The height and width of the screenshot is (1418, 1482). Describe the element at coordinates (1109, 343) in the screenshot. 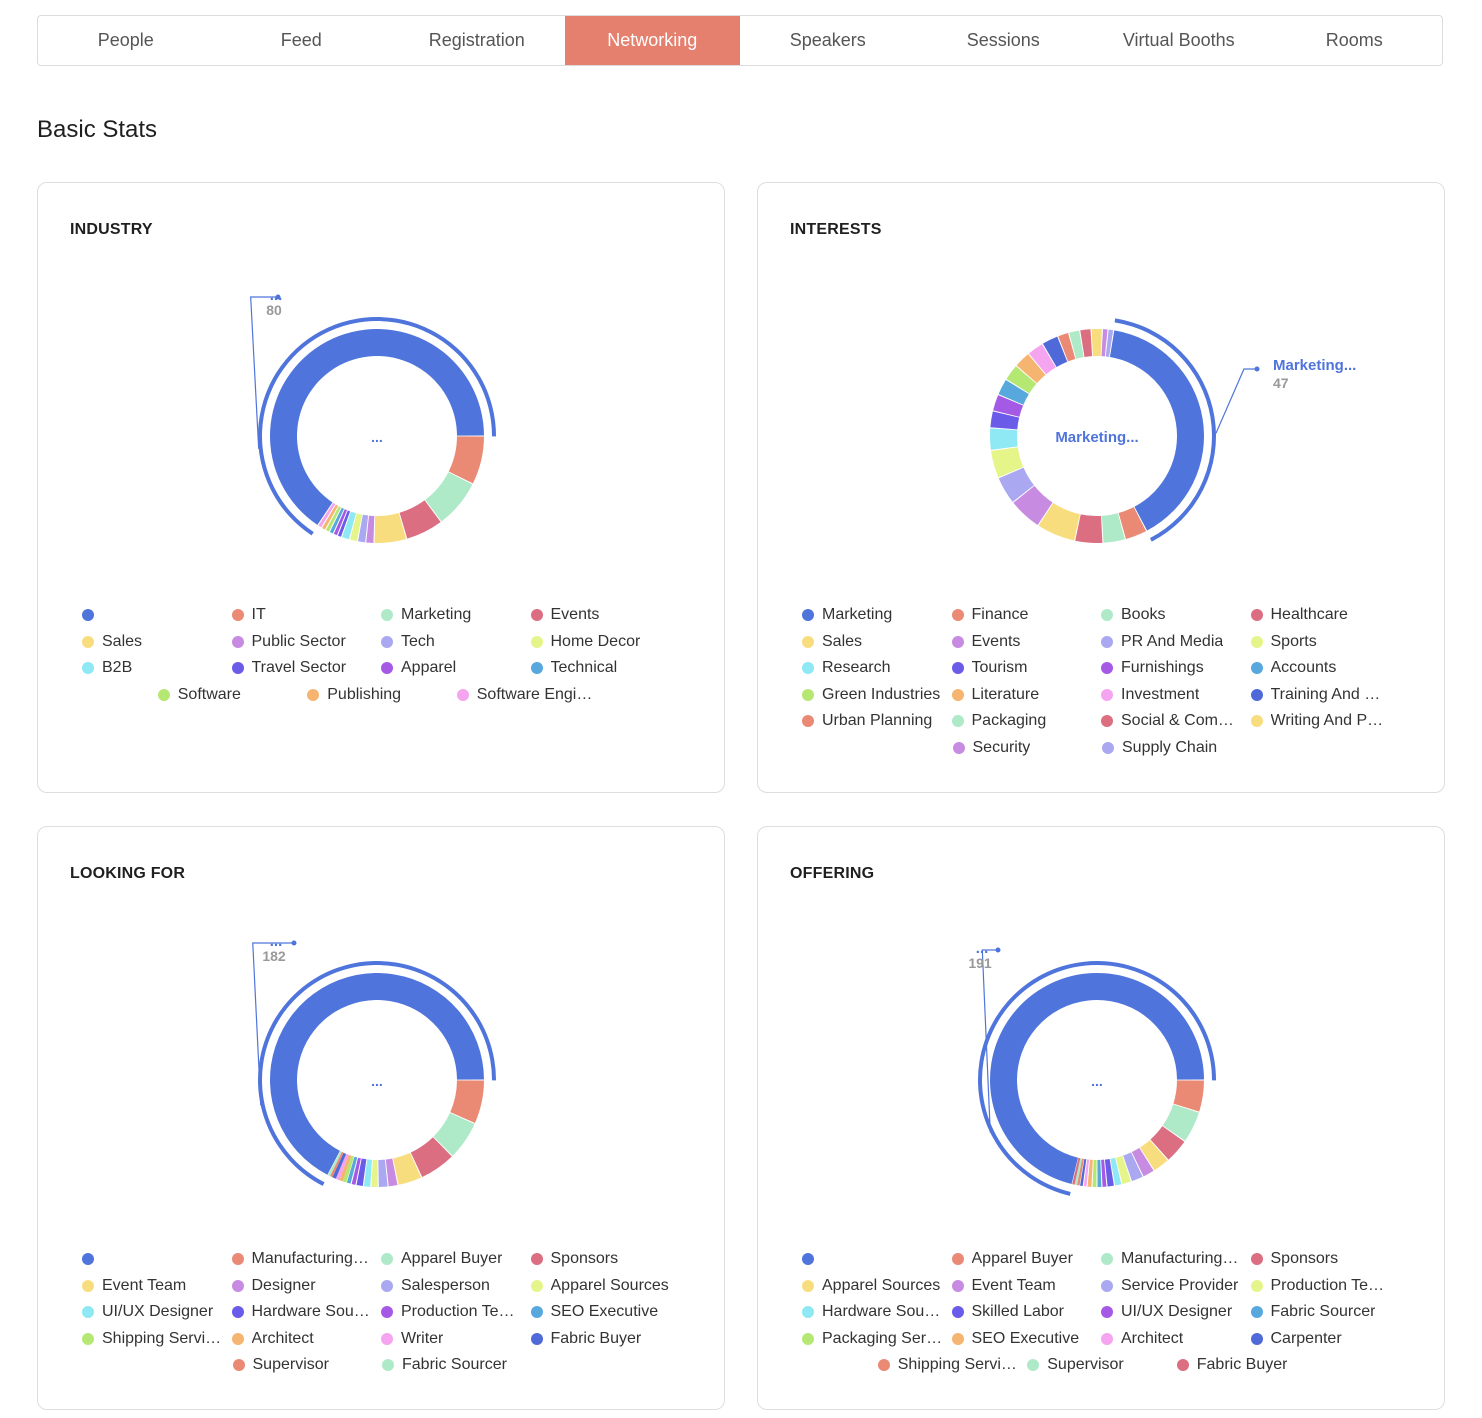

I see `slice-supply-chain` at that location.